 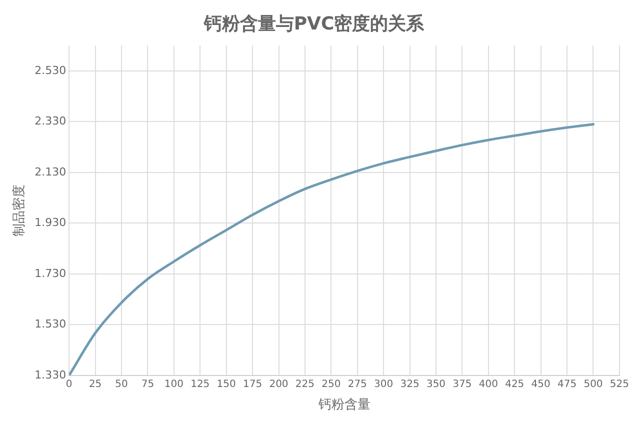 What do you see at coordinates (278, 384) in the screenshot?
I see `x-tick-label: 200` at bounding box center [278, 384].